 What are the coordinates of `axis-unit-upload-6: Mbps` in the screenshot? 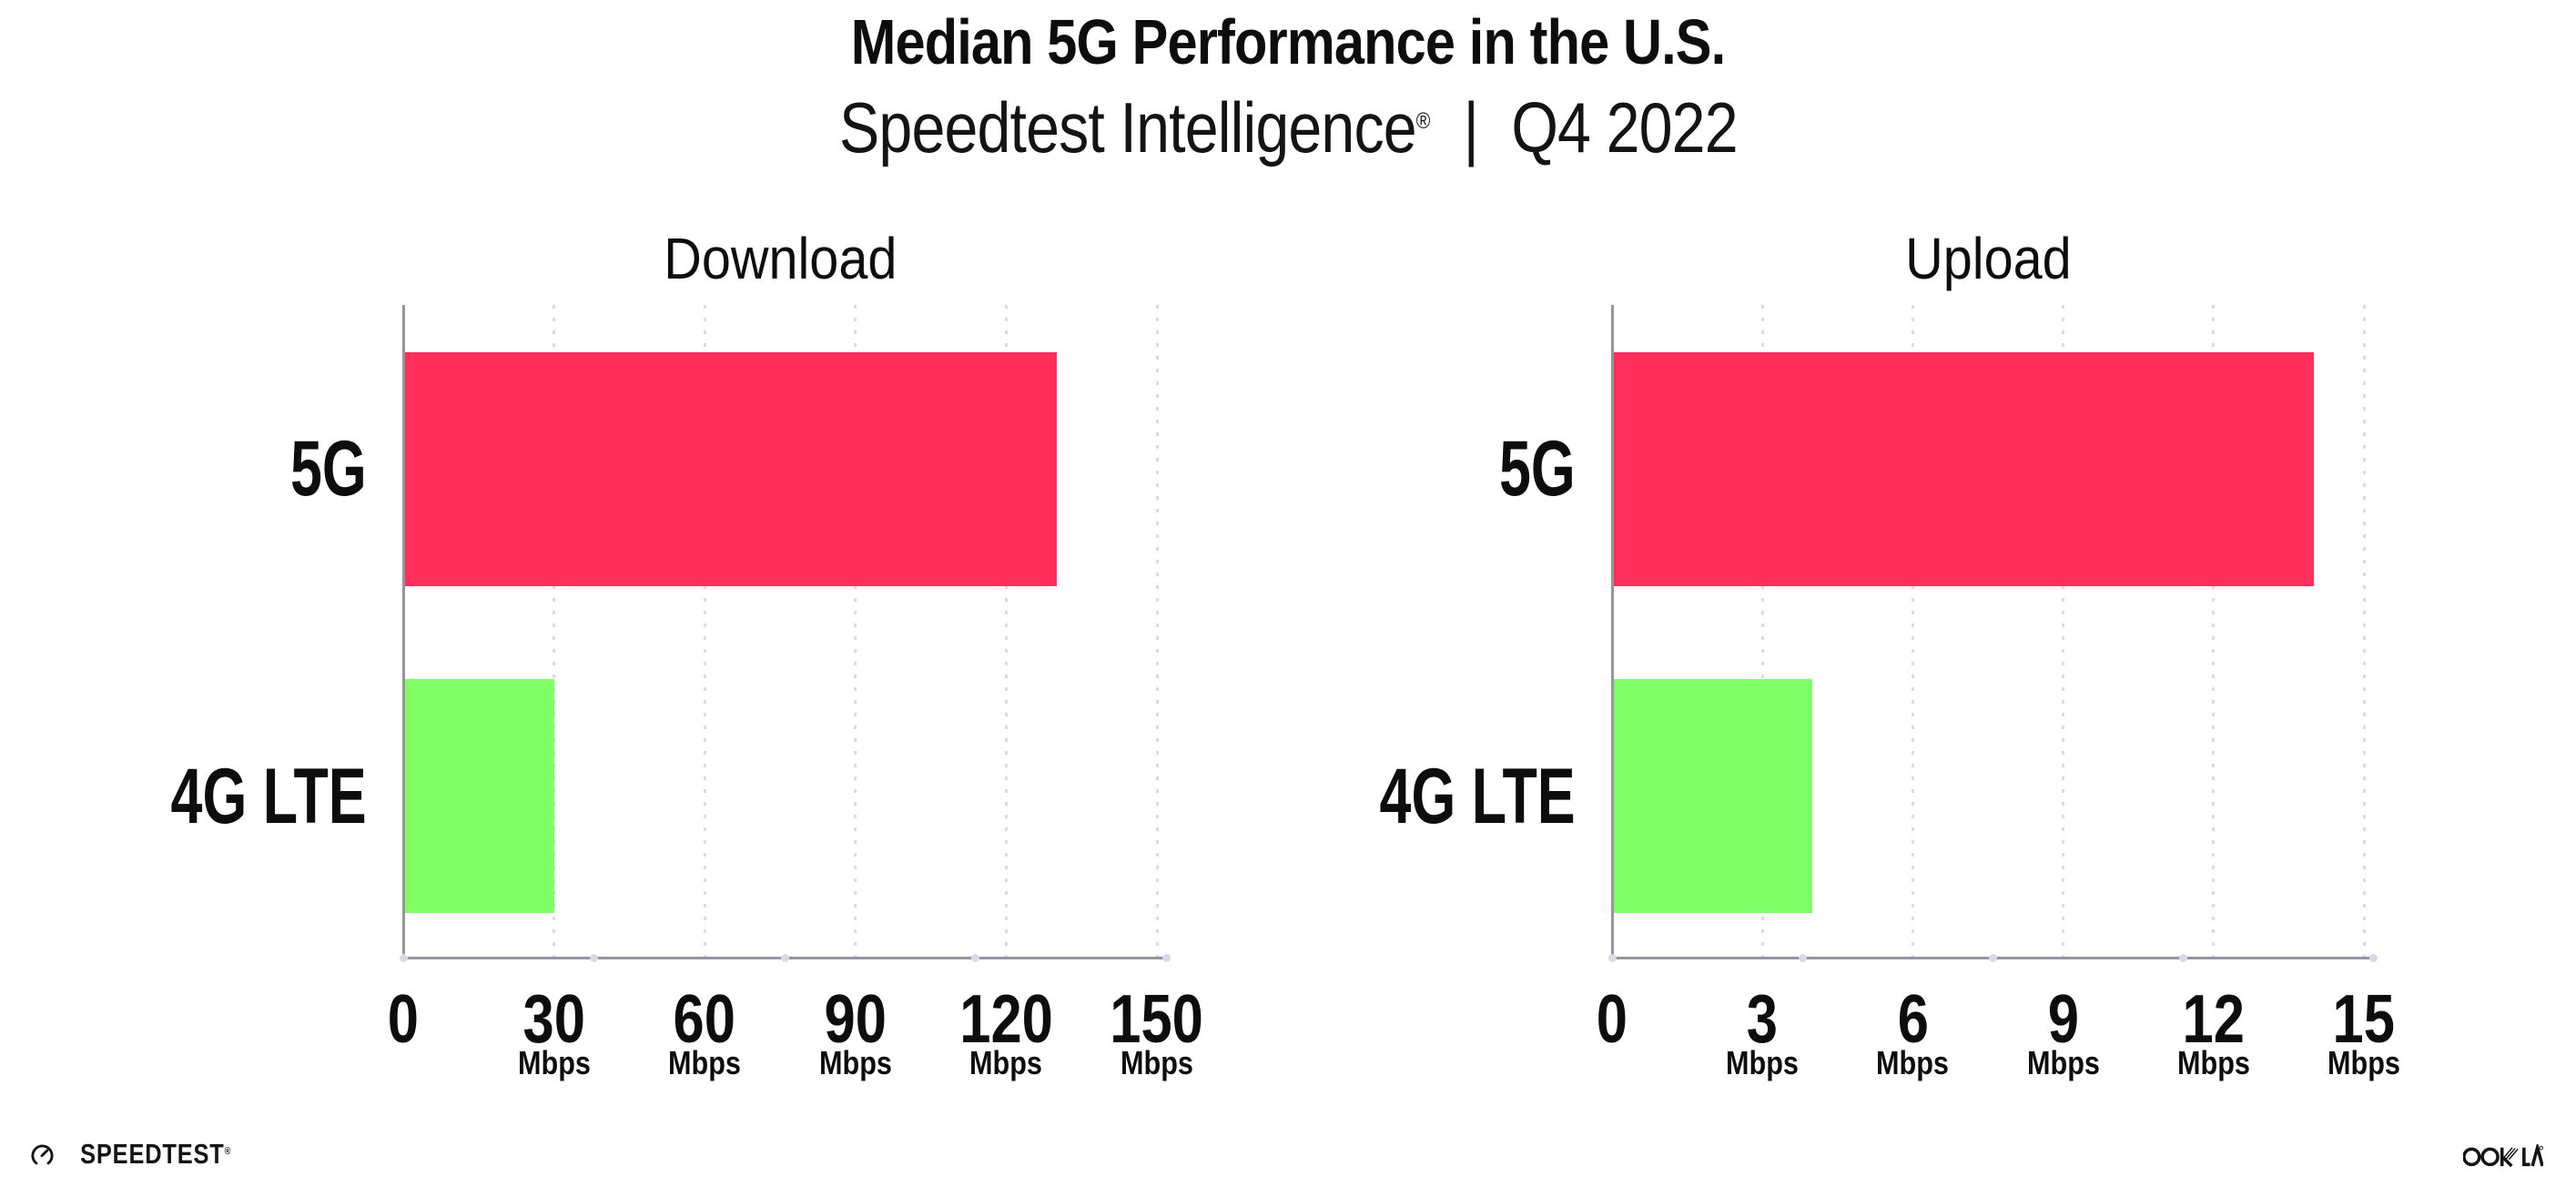 It's located at (1913, 1062).